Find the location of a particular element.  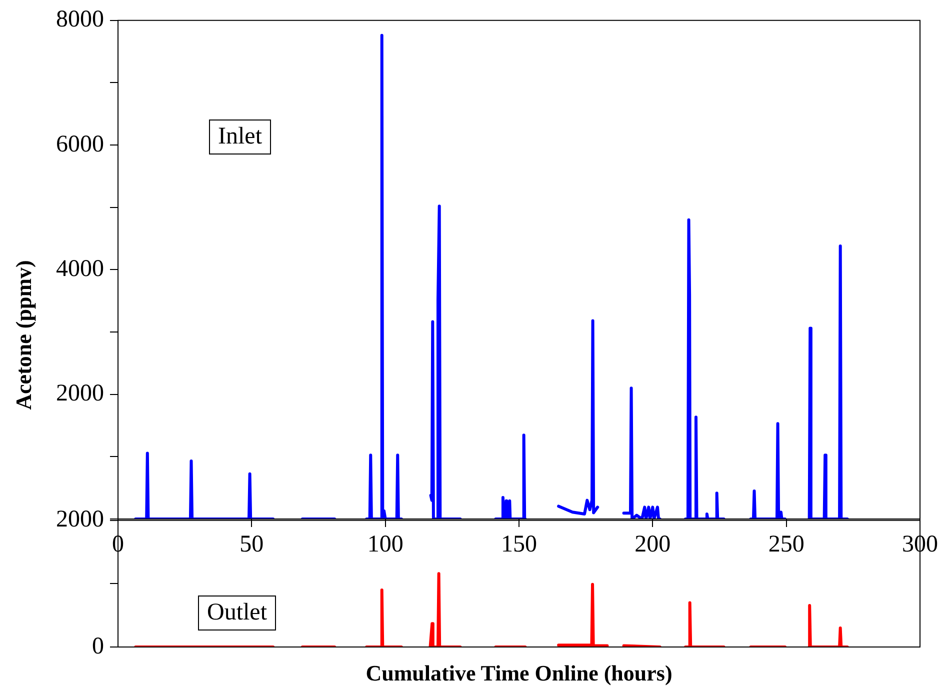

x-tick-label: 100 is located at coordinates (385, 545).